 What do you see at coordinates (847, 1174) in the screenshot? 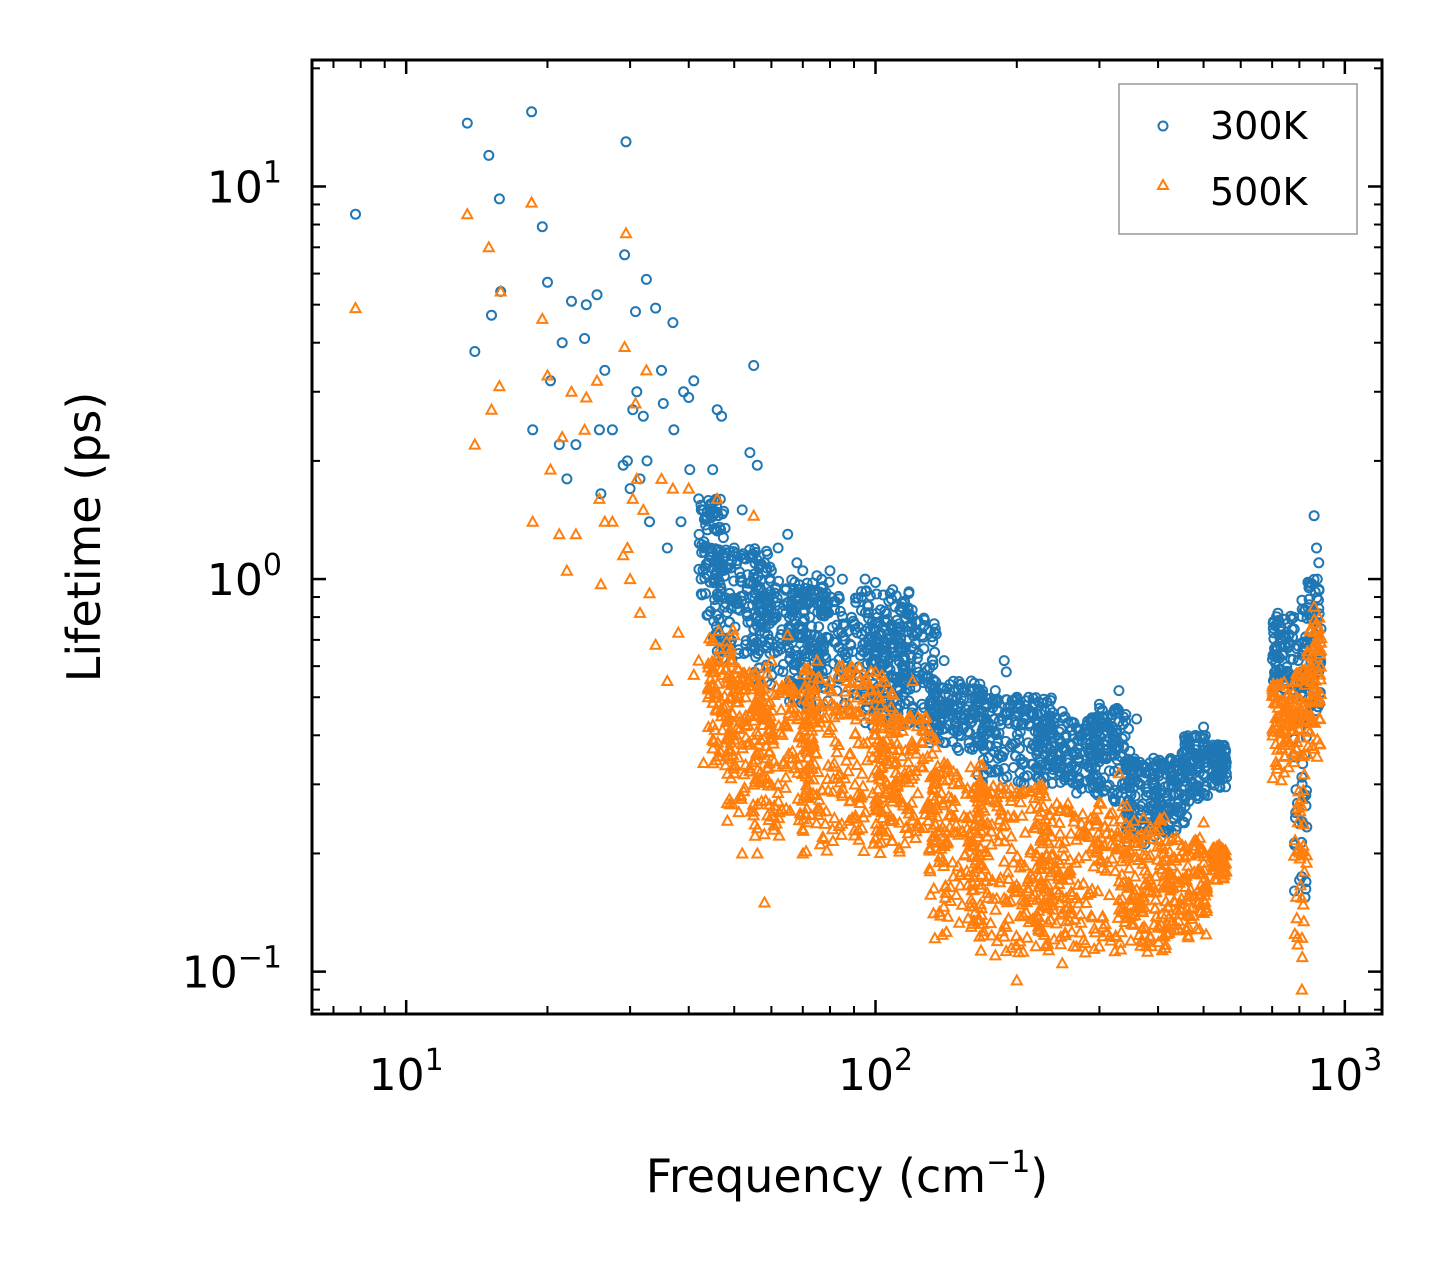
I see `x-axis-label: Frequency (cm−1)` at bounding box center [847, 1174].